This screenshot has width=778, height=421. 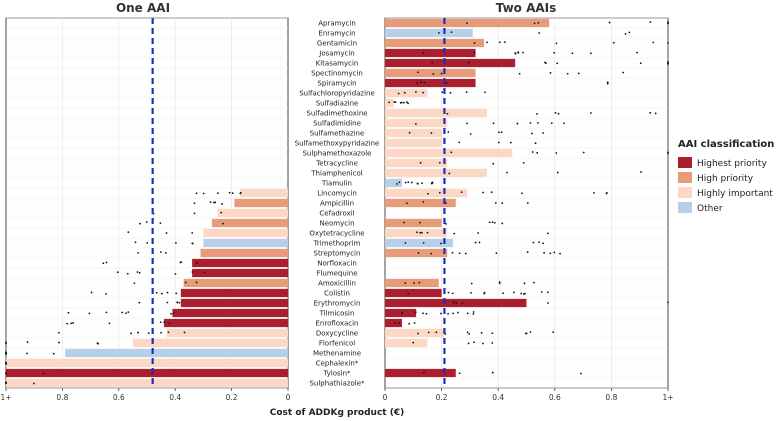 I want to click on legend-label-0: Highest priority, so click(x=732, y=164).